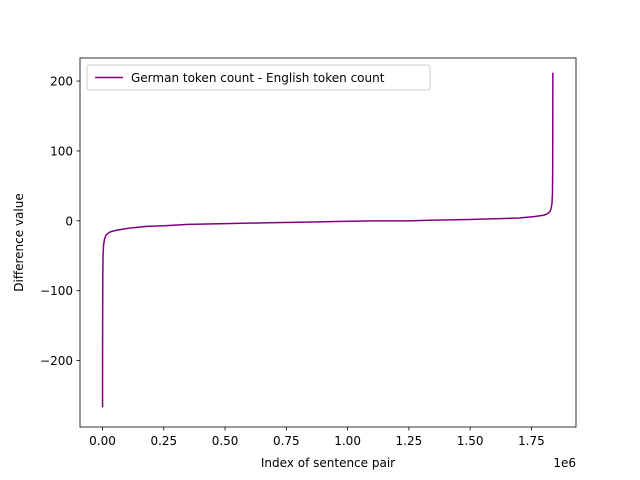 The image size is (640, 480). Describe the element at coordinates (328, 463) in the screenshot. I see `x-axis-label: Index of sentence pair` at that location.